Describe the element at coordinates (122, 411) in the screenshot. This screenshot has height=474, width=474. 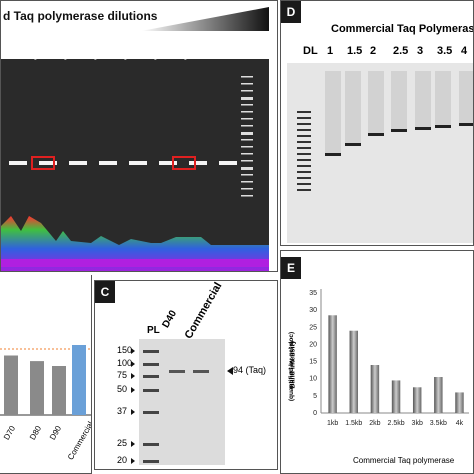
I see `marker-label: 37` at that location.